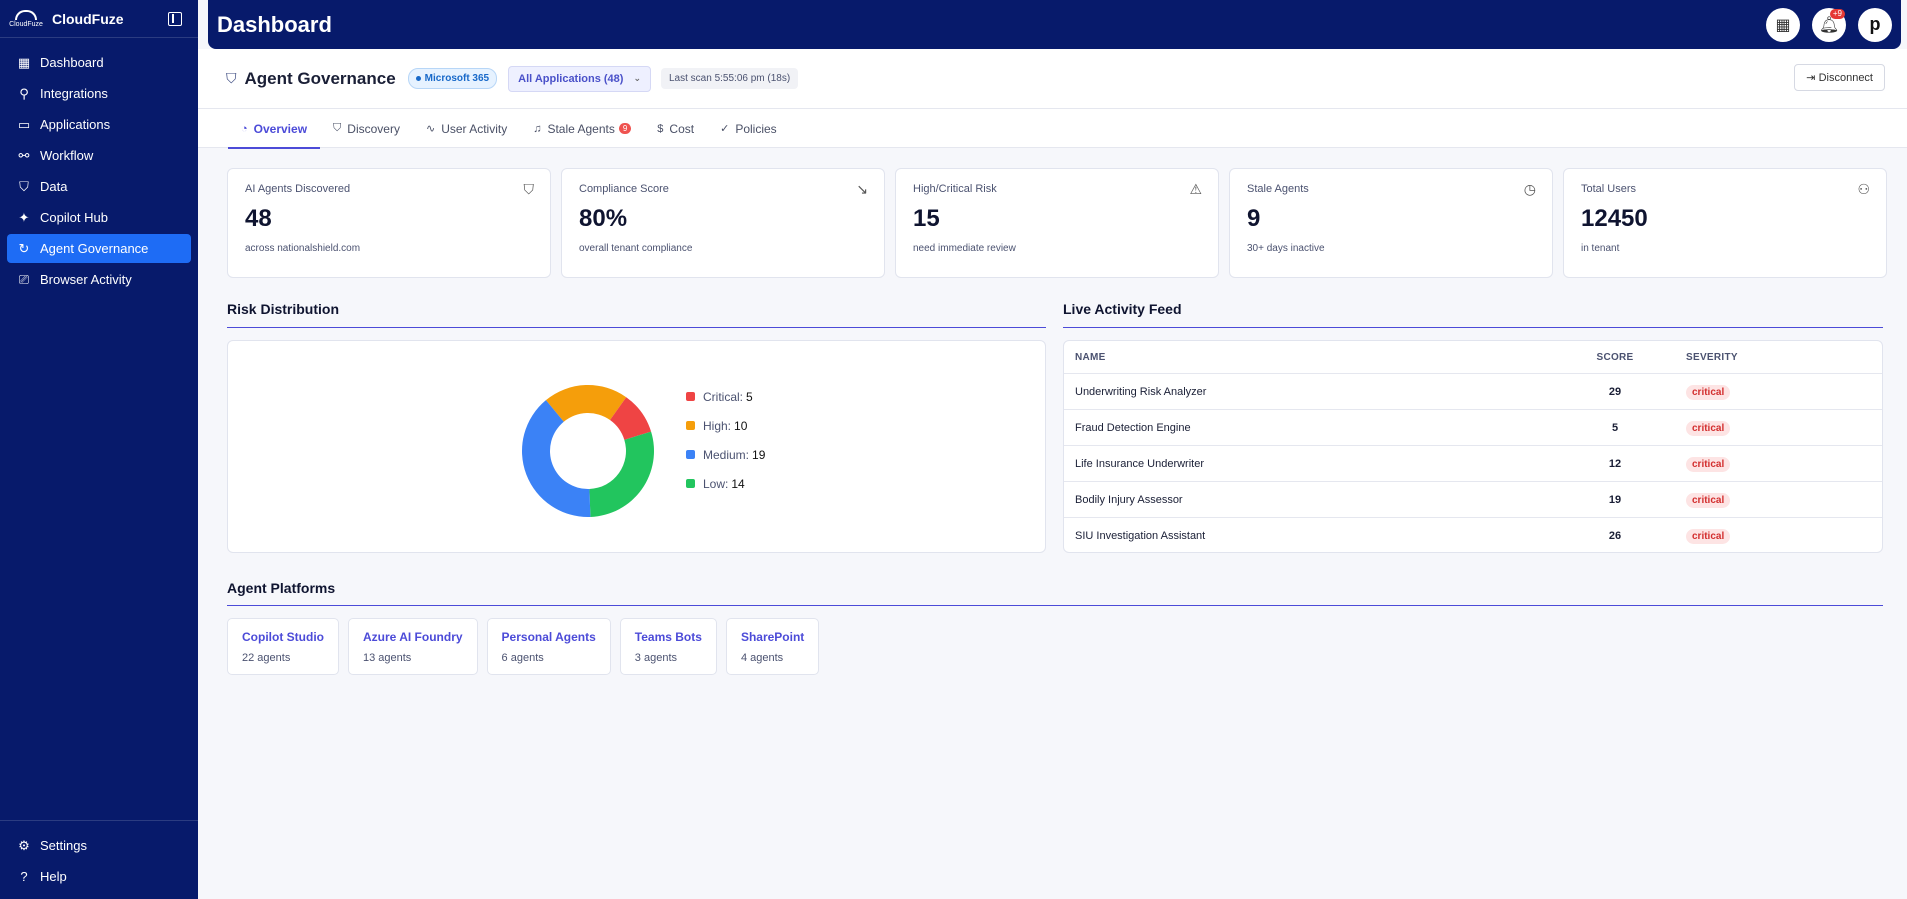  I want to click on platform-card-personal-agents: Personal Agents 6 agents, so click(548, 646).